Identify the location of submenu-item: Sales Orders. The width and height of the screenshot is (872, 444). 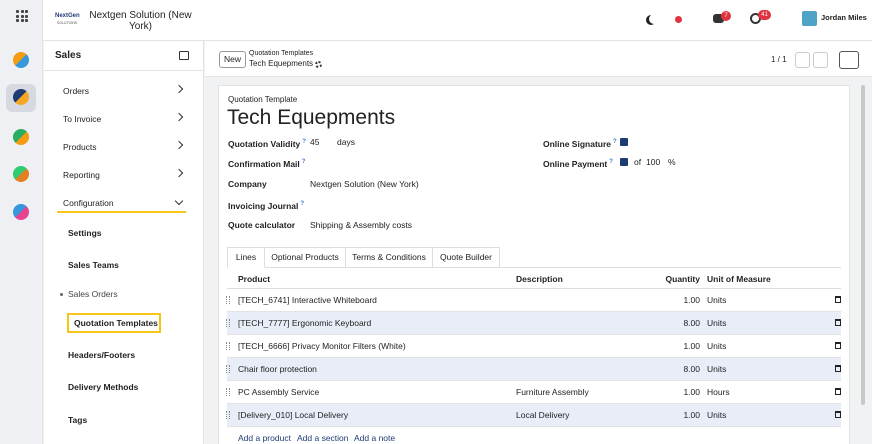
(93, 294).